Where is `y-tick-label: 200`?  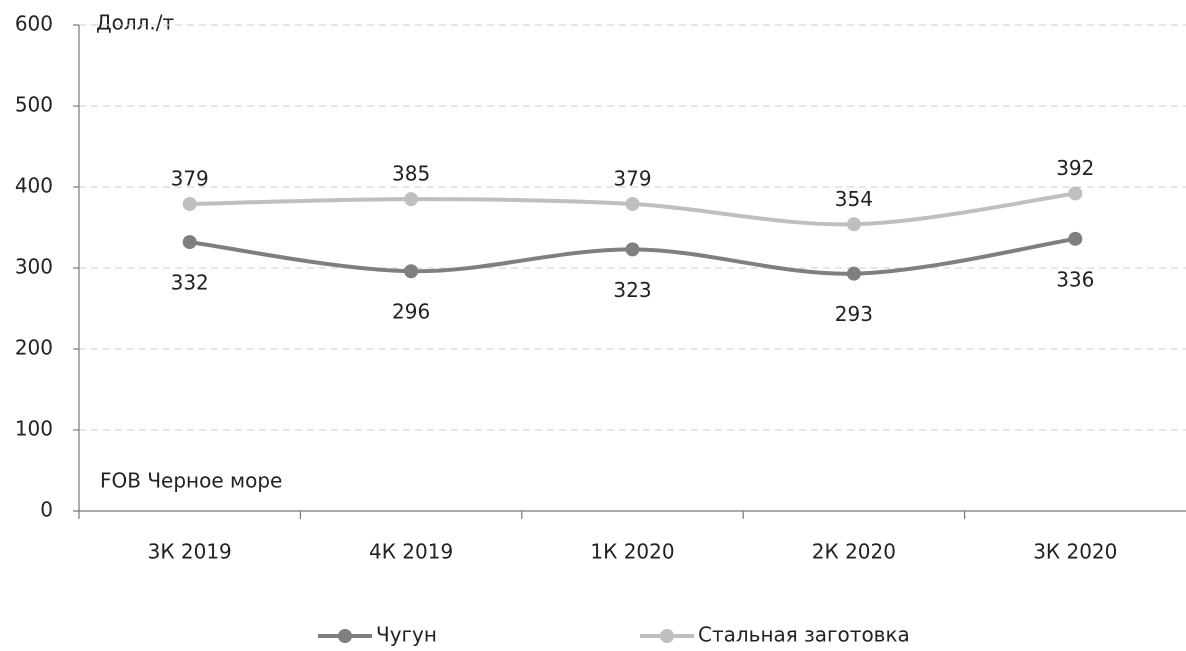
y-tick-label: 200 is located at coordinates (34, 348).